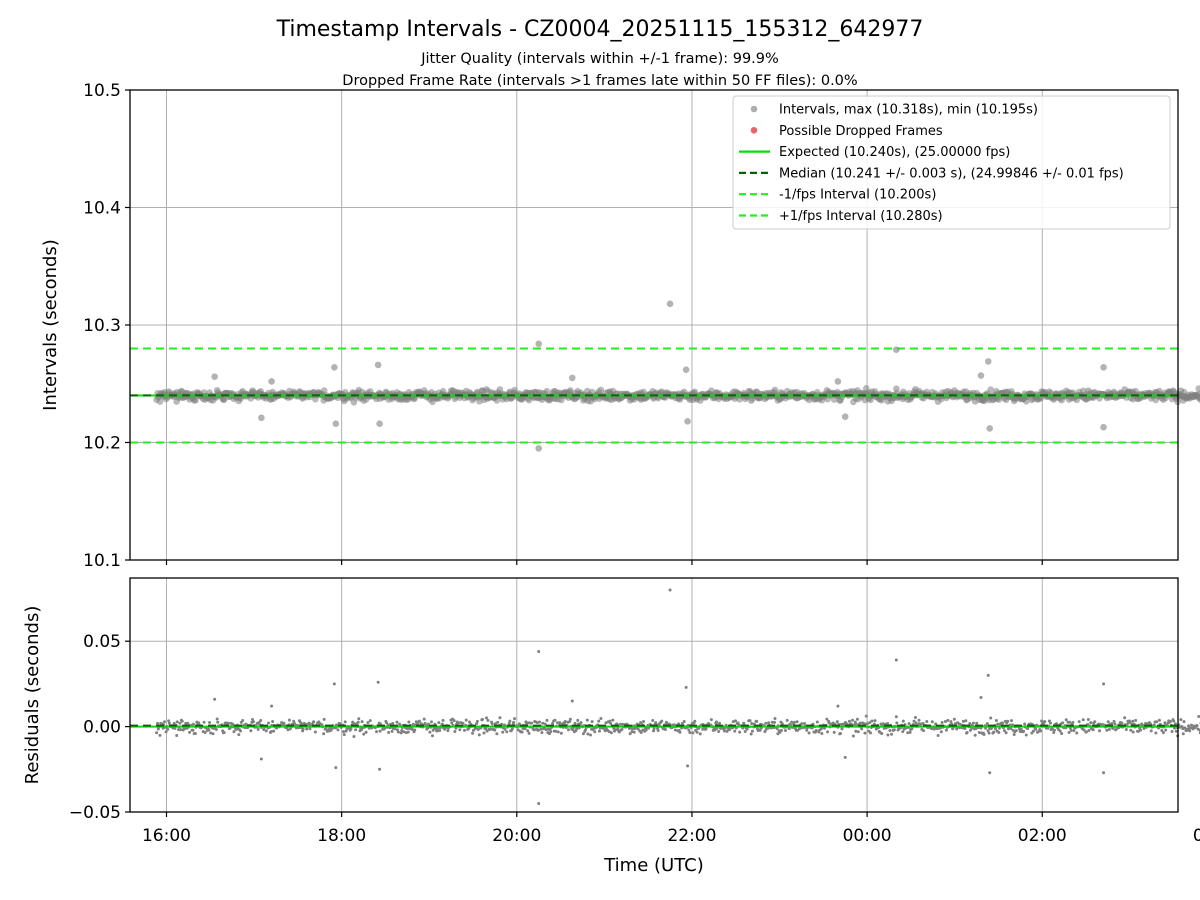  What do you see at coordinates (102, 209) in the screenshot?
I see `top-y-tick-label: 10.4` at bounding box center [102, 209].